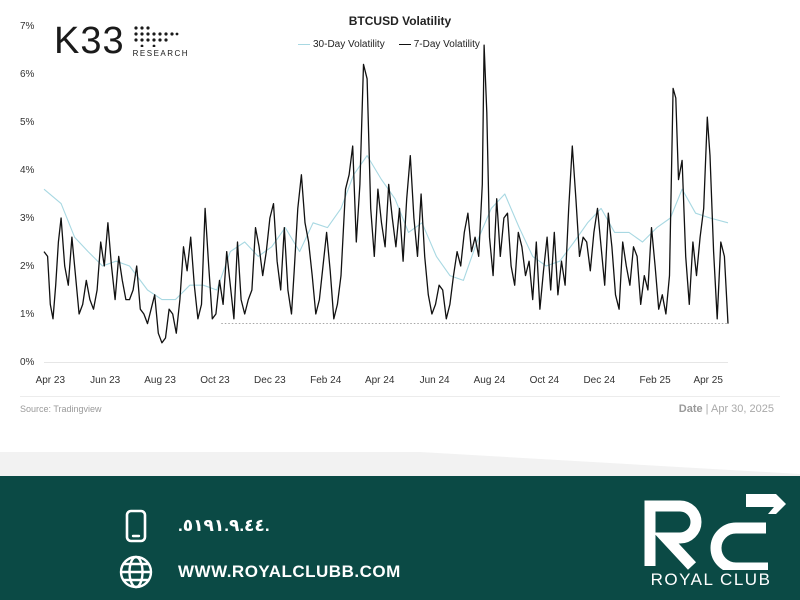 Image resolution: width=800 pixels, height=600 pixels. What do you see at coordinates (215, 380) in the screenshot?
I see `x-tick-label: Oct 23` at bounding box center [215, 380].